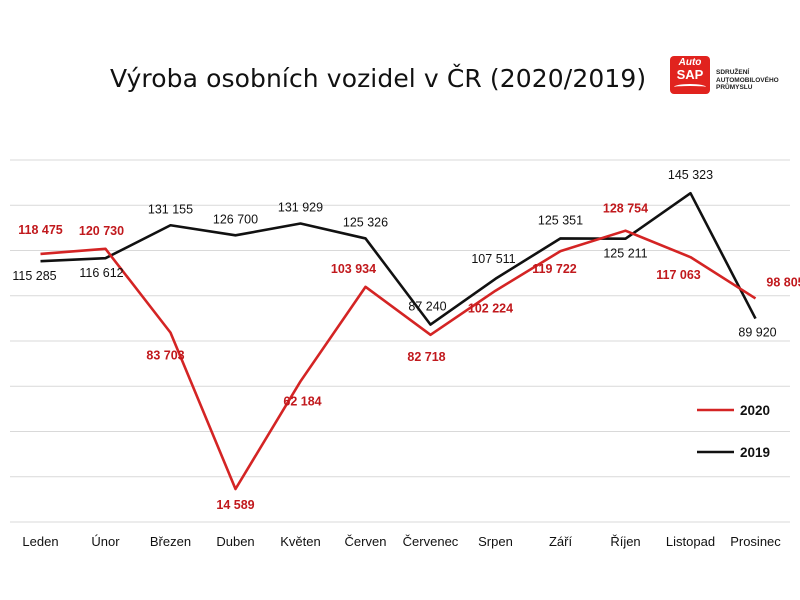 Image resolution: width=800 pixels, height=600 pixels. What do you see at coordinates (678, 275) in the screenshot?
I see `data-label-2020: 117 063` at bounding box center [678, 275].